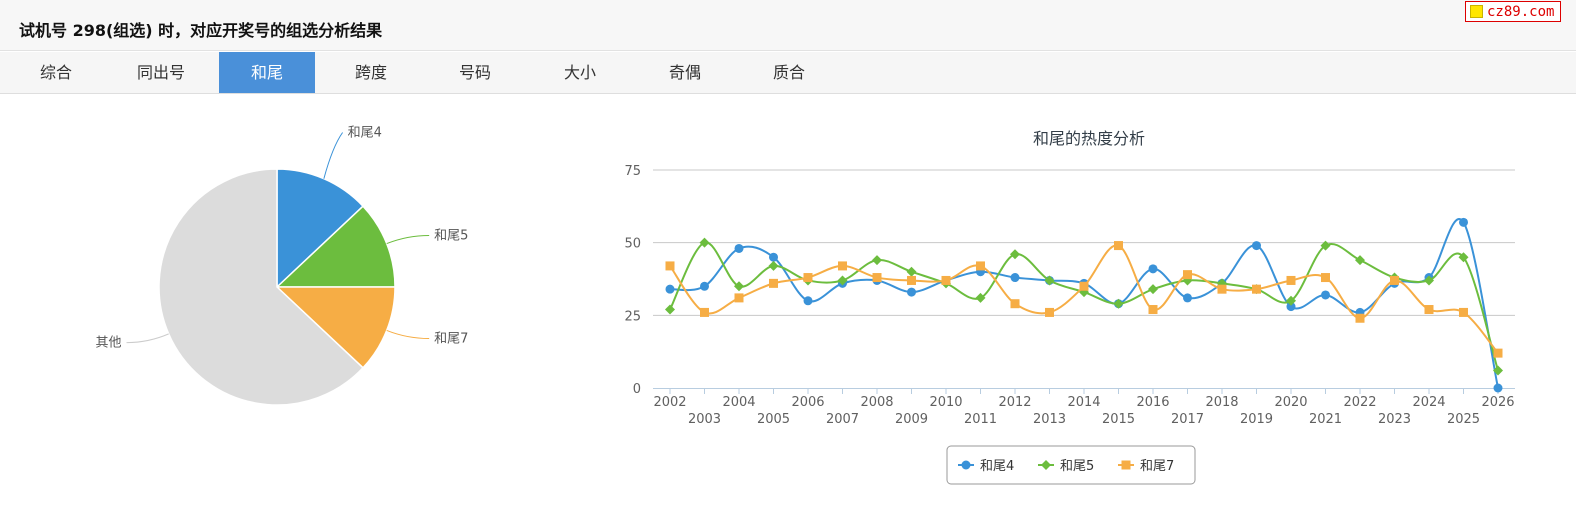 The height and width of the screenshot is (507, 1576). I want to click on y-tick-label: 0, so click(637, 389).